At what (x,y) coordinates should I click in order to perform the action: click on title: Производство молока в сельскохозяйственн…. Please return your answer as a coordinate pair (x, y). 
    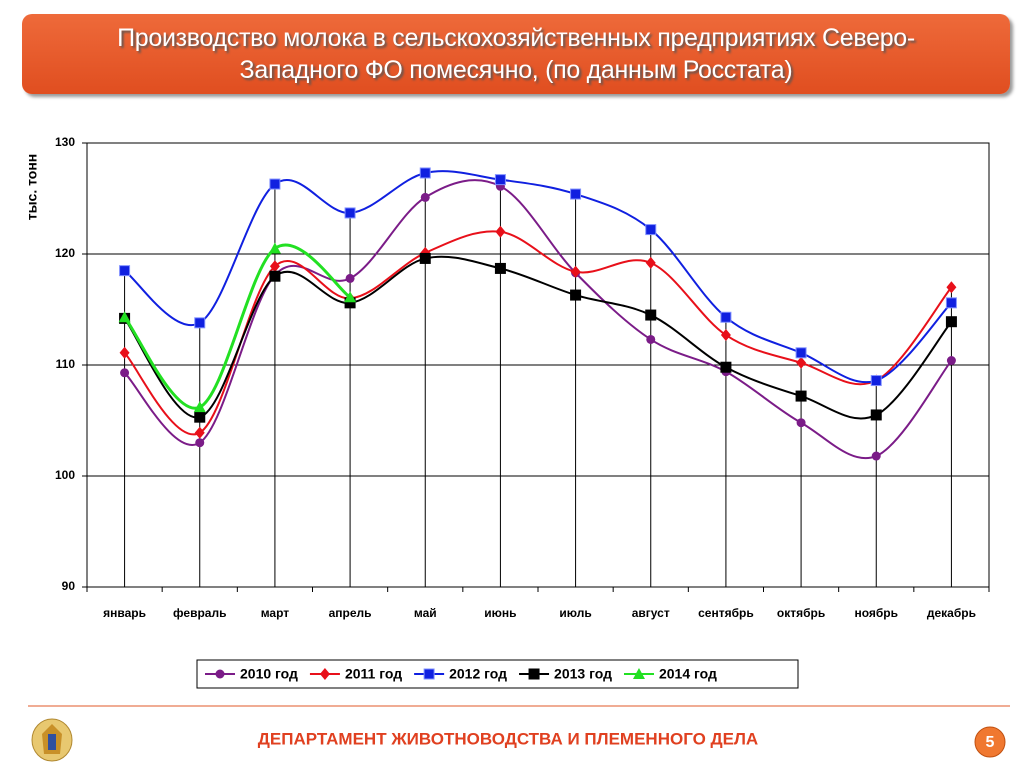
    Looking at the image, I should click on (516, 54).